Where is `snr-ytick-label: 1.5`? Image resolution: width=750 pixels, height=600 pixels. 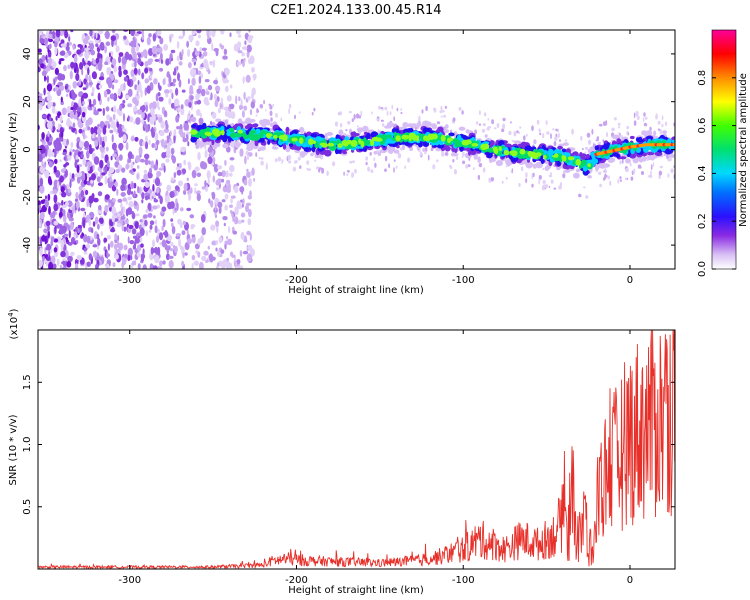 snr-ytick-label: 1.5 is located at coordinates (27, 382).